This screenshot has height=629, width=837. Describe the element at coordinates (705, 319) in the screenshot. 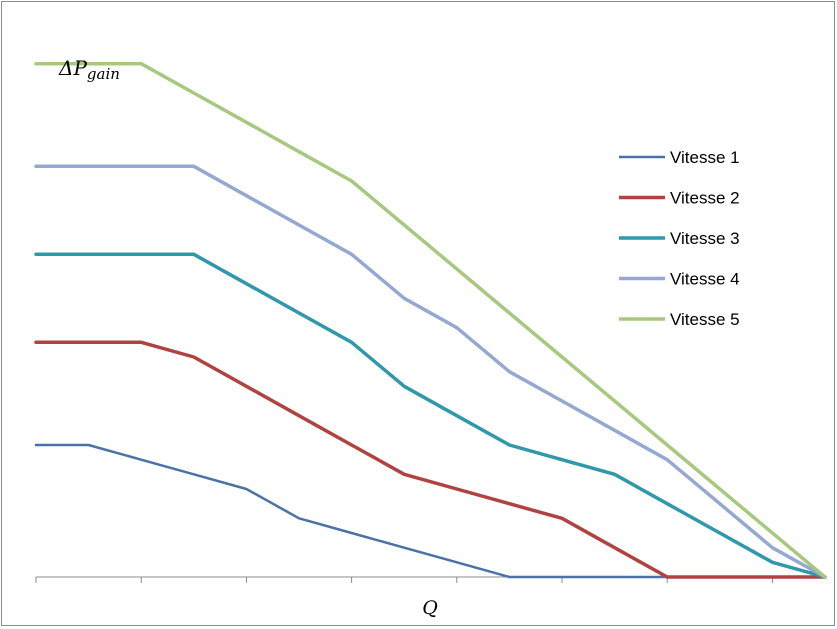

I see `legend-label: Vitesse 5` at that location.